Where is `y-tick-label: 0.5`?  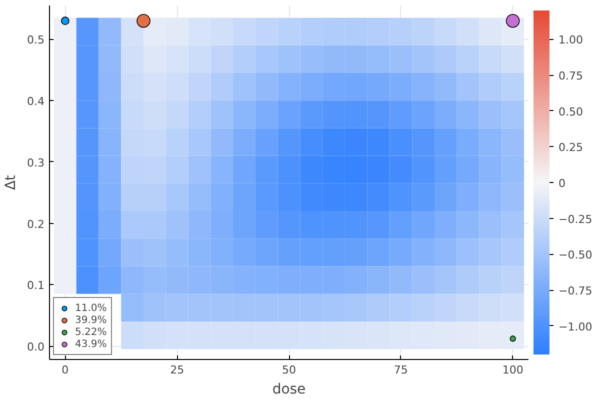
y-tick-label: 0.5 is located at coordinates (36, 40).